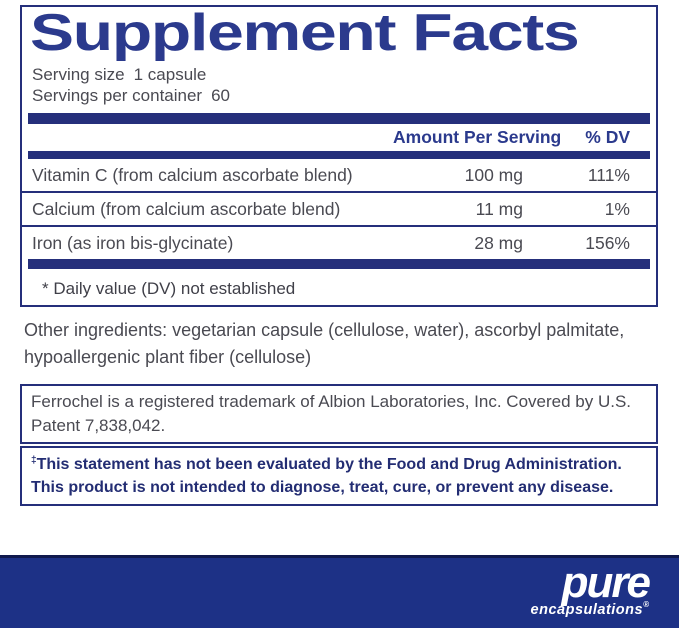 The height and width of the screenshot is (628, 679). I want to click on nutrient-dv: 111%, so click(608, 174).